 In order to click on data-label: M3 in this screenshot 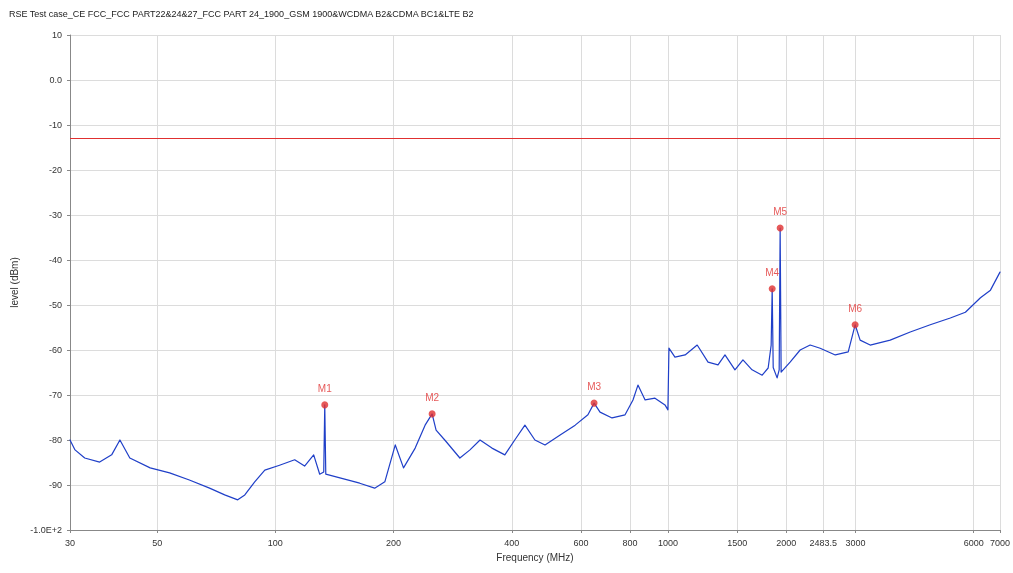, I will do `click(594, 387)`.